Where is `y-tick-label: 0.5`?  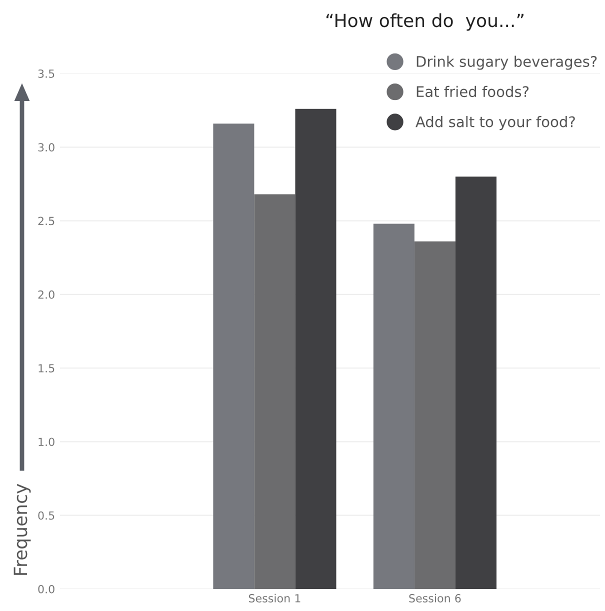 y-tick-label: 0.5 is located at coordinates (46, 515).